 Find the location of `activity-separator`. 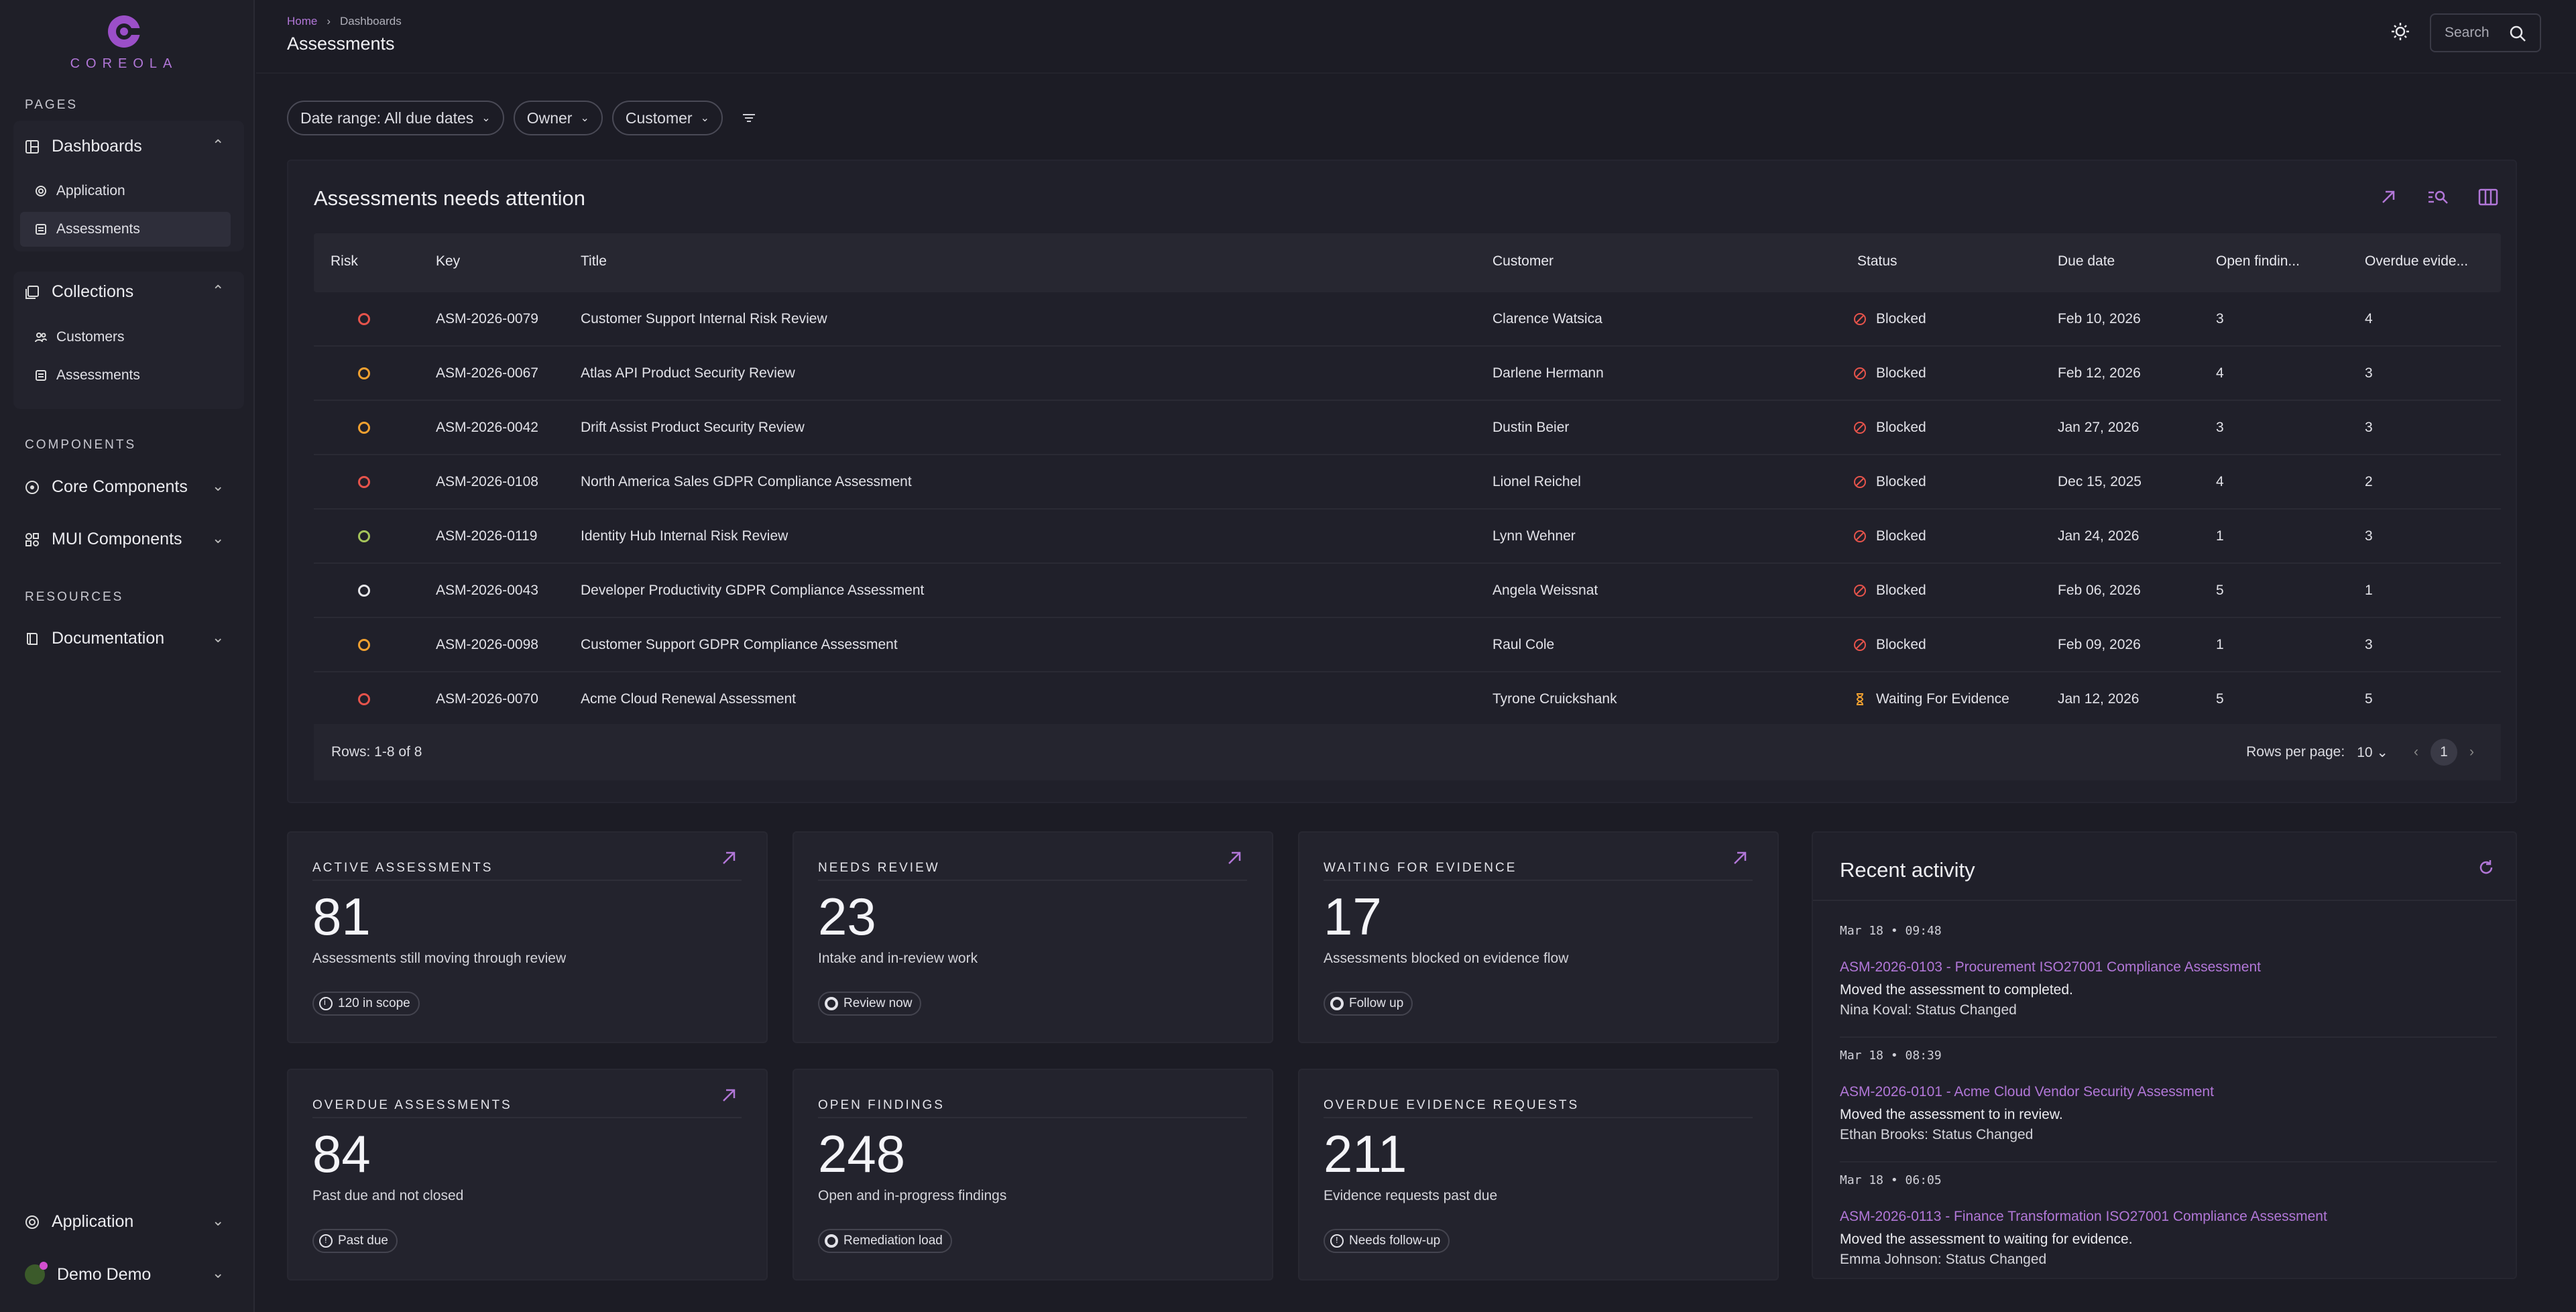

activity-separator is located at coordinates (2168, 1161).